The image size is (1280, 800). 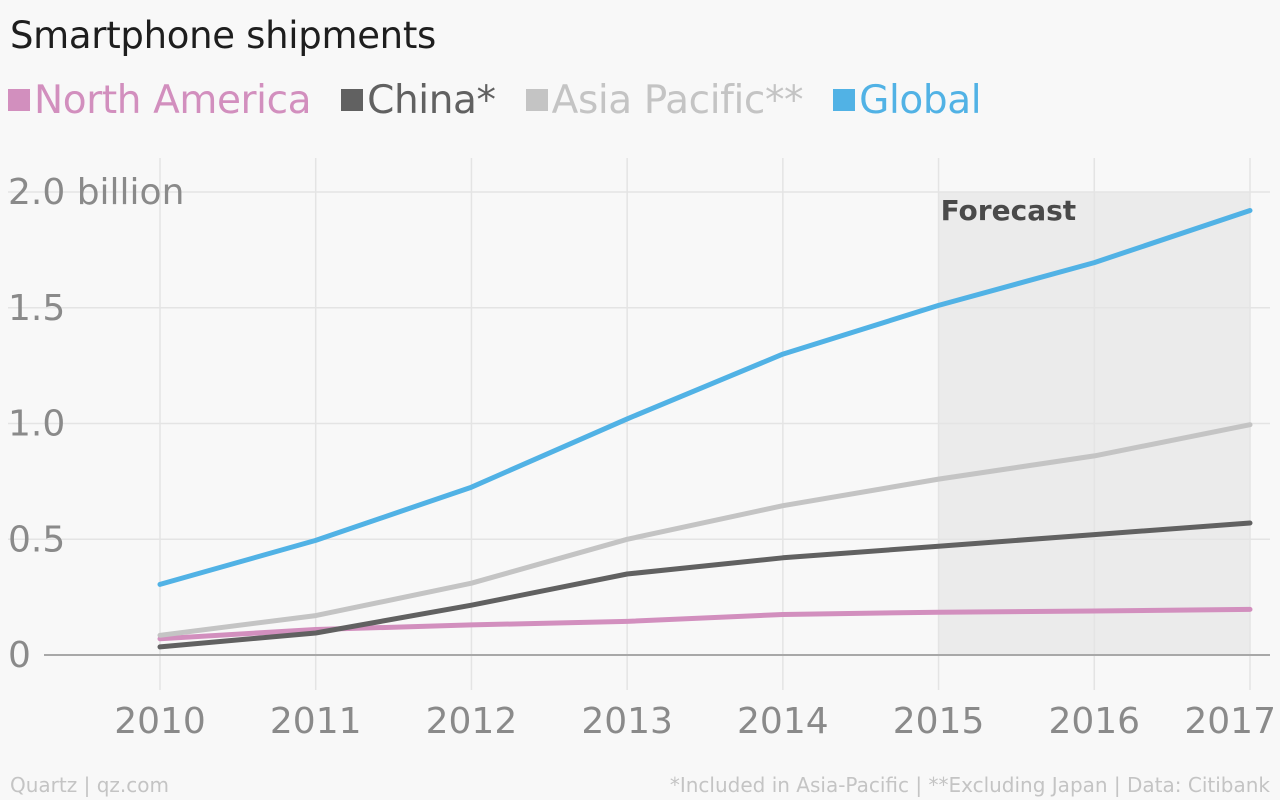 I want to click on legend-label-asia-pacific: Asia Pacific**, so click(x=677, y=100).